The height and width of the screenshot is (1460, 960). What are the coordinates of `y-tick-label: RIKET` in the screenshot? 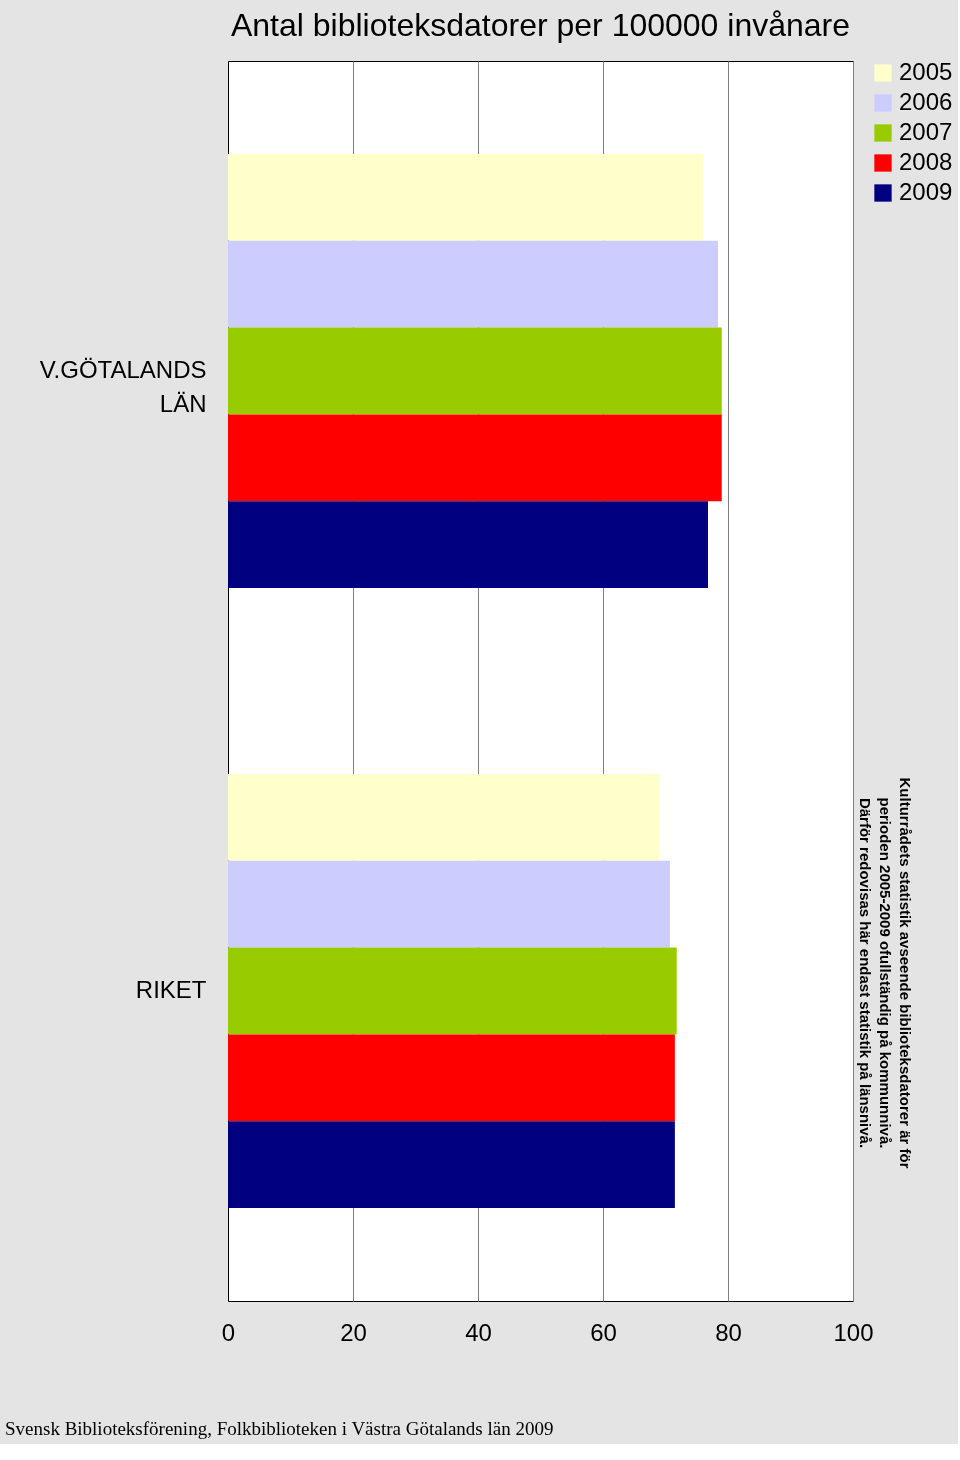 It's located at (171, 989).